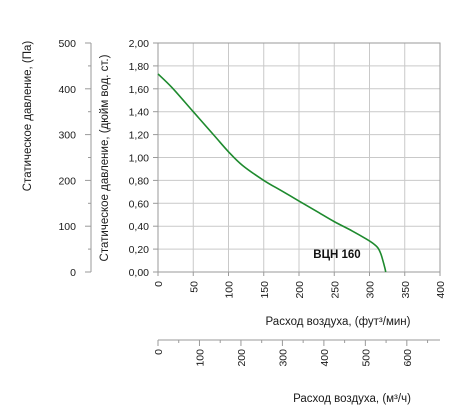  I want to click on y-axis-inches-tick-label: 1,00, so click(139, 159).